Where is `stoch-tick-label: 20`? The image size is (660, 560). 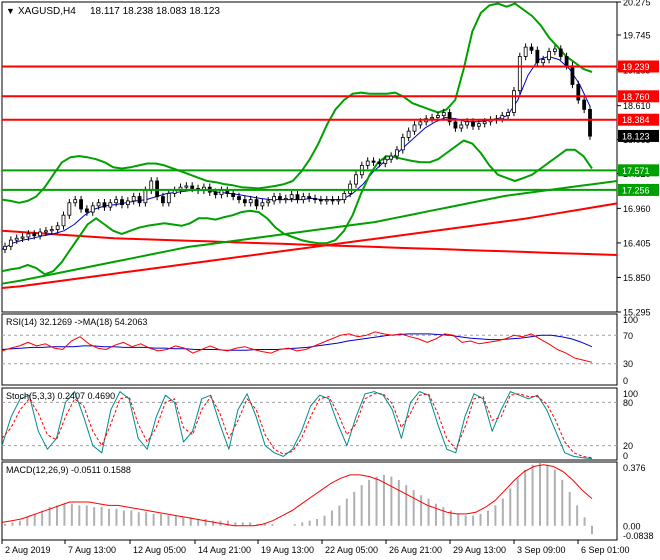
stoch-tick-label: 20 is located at coordinates (628, 446).